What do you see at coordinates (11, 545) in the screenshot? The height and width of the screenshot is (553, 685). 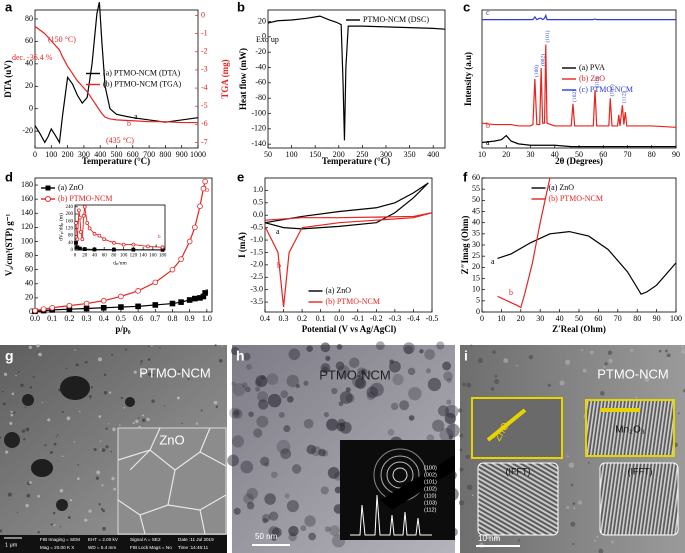 I see `scale-label: 1 μm` at bounding box center [11, 545].